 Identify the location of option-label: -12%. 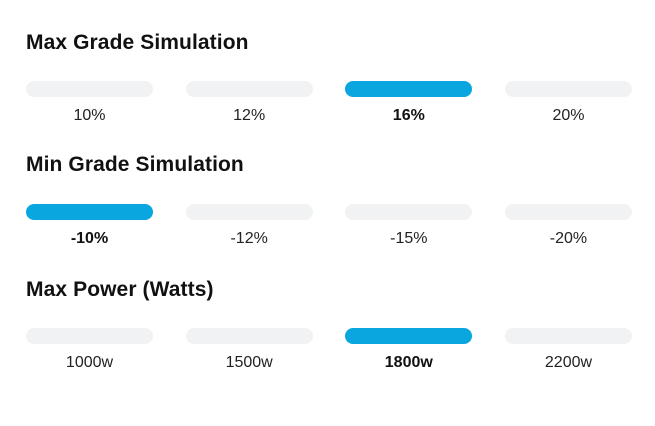
(249, 238).